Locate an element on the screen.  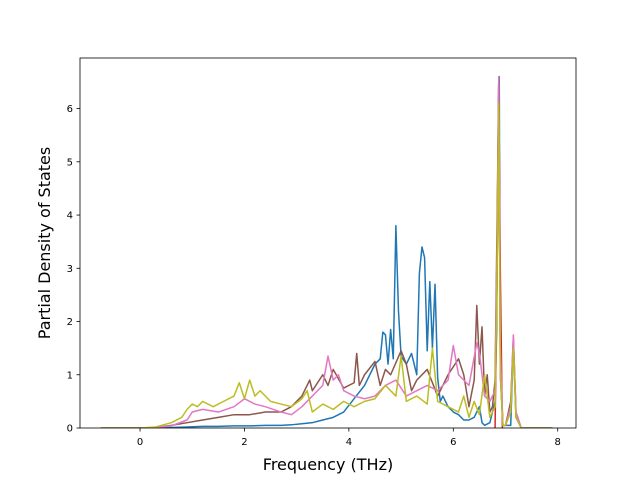
x-tick-label: 0 is located at coordinates (140, 442).